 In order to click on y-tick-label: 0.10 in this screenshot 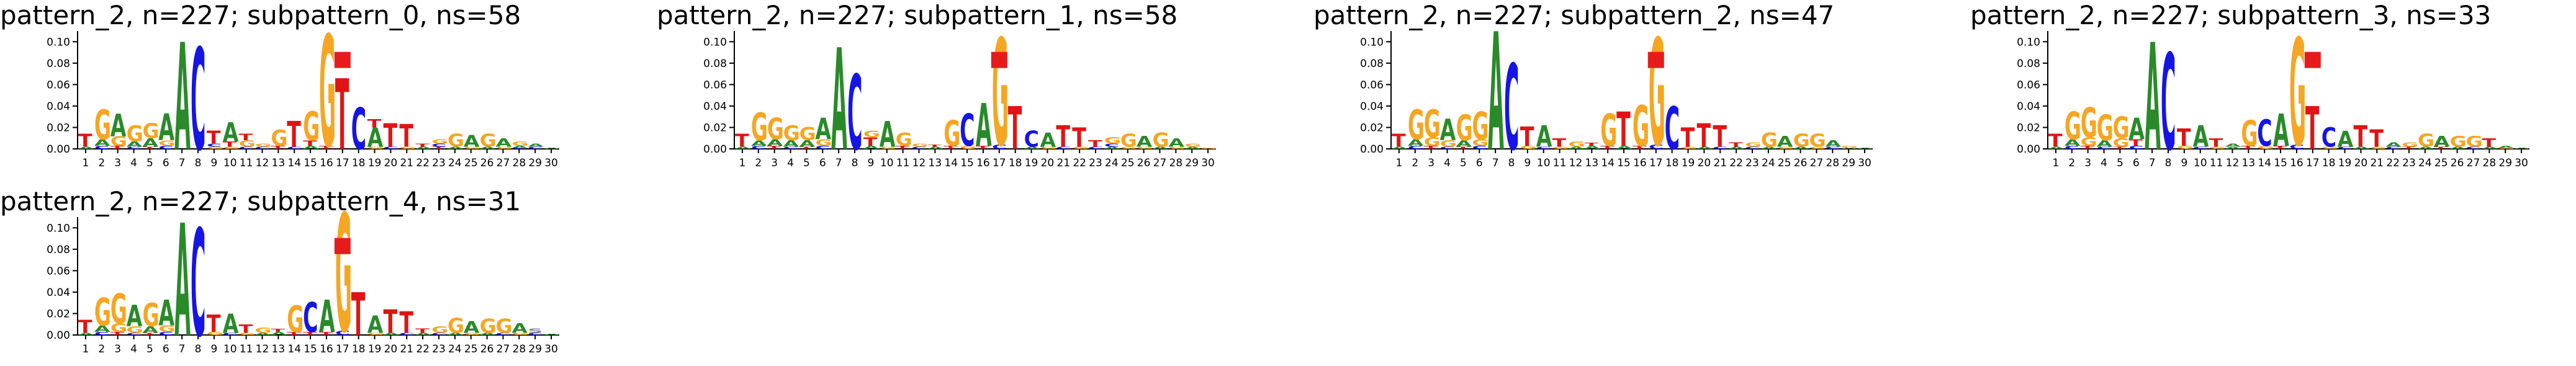, I will do `click(1372, 42)`.